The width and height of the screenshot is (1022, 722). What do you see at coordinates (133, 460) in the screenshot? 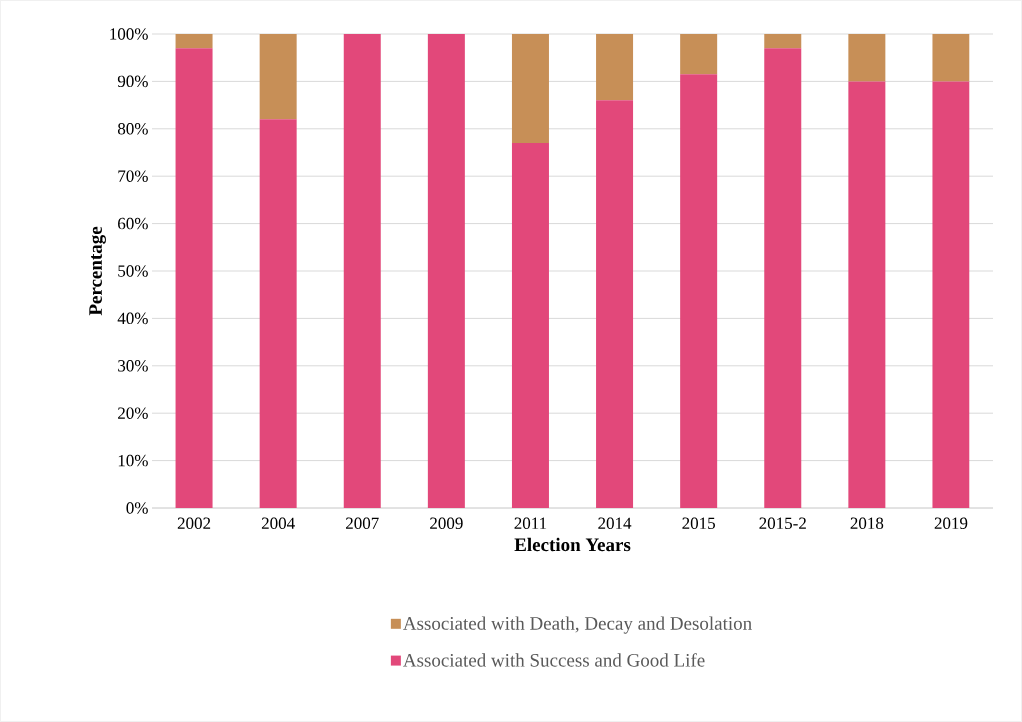
I see `y-tick-label: 10%` at bounding box center [133, 460].